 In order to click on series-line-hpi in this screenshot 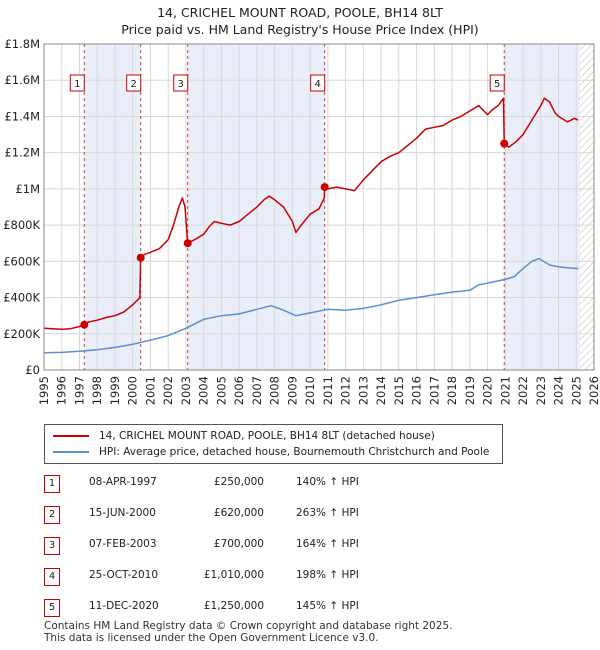, I will do `click(311, 305)`.